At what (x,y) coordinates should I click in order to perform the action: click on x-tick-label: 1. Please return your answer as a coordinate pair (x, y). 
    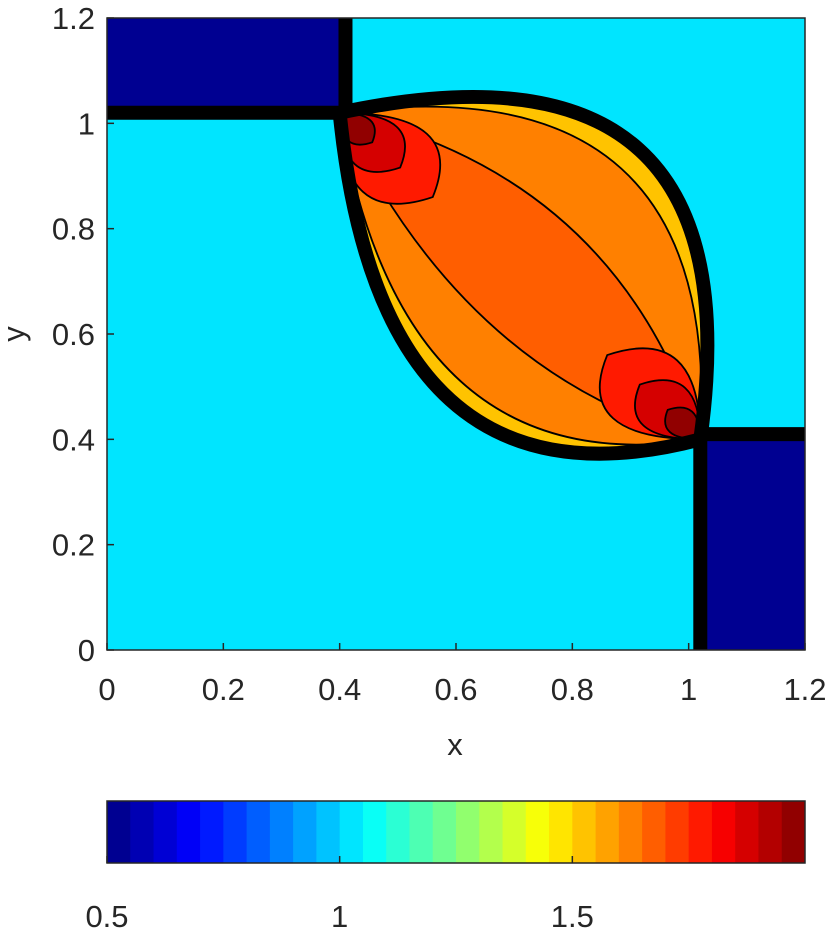
    Looking at the image, I should click on (688, 689).